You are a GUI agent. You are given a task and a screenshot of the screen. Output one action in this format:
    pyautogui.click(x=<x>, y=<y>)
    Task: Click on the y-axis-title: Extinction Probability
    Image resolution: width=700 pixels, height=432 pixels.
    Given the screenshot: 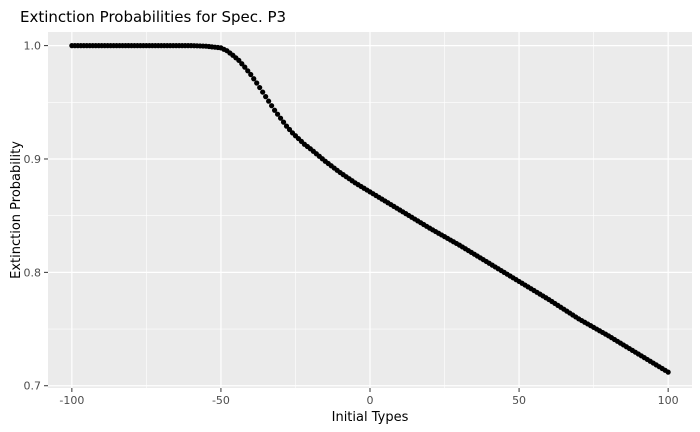 What is the action you would take?
    pyautogui.click(x=16, y=210)
    